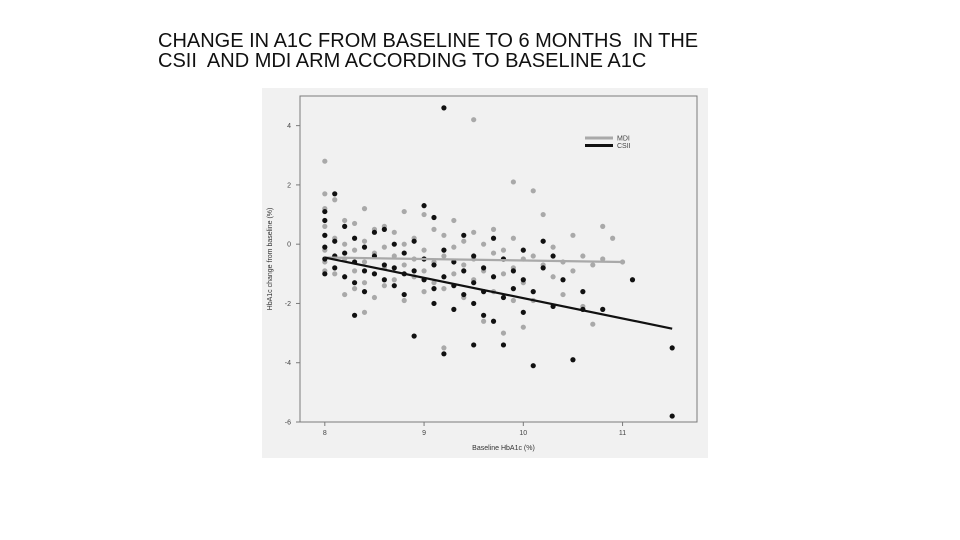  What do you see at coordinates (292, 275) in the screenshot?
I see `y-axis: -6 -4 -2 0 2 4` at bounding box center [292, 275].